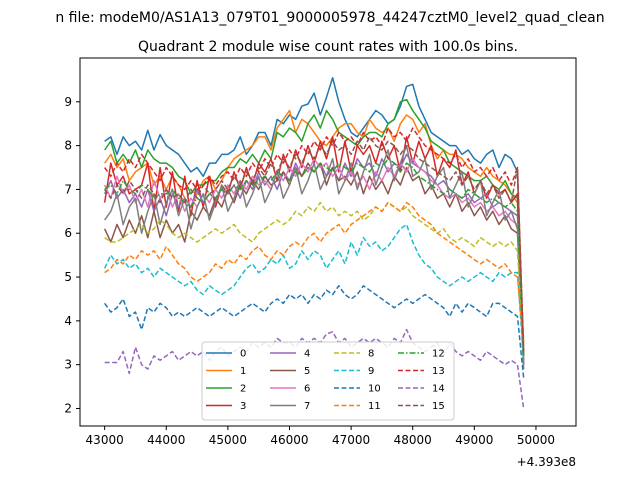  What do you see at coordinates (374, 406) in the screenshot?
I see `legend-label-11: 11` at bounding box center [374, 406].